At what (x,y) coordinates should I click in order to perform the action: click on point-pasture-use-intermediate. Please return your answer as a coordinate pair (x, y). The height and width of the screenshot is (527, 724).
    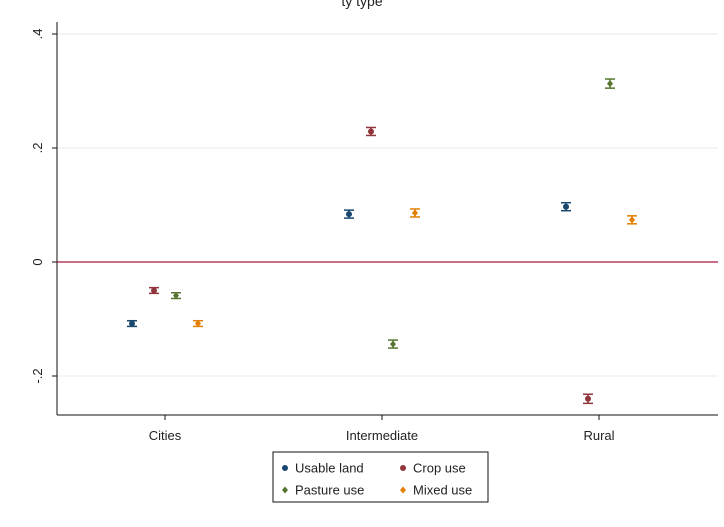
    Looking at the image, I should click on (393, 344).